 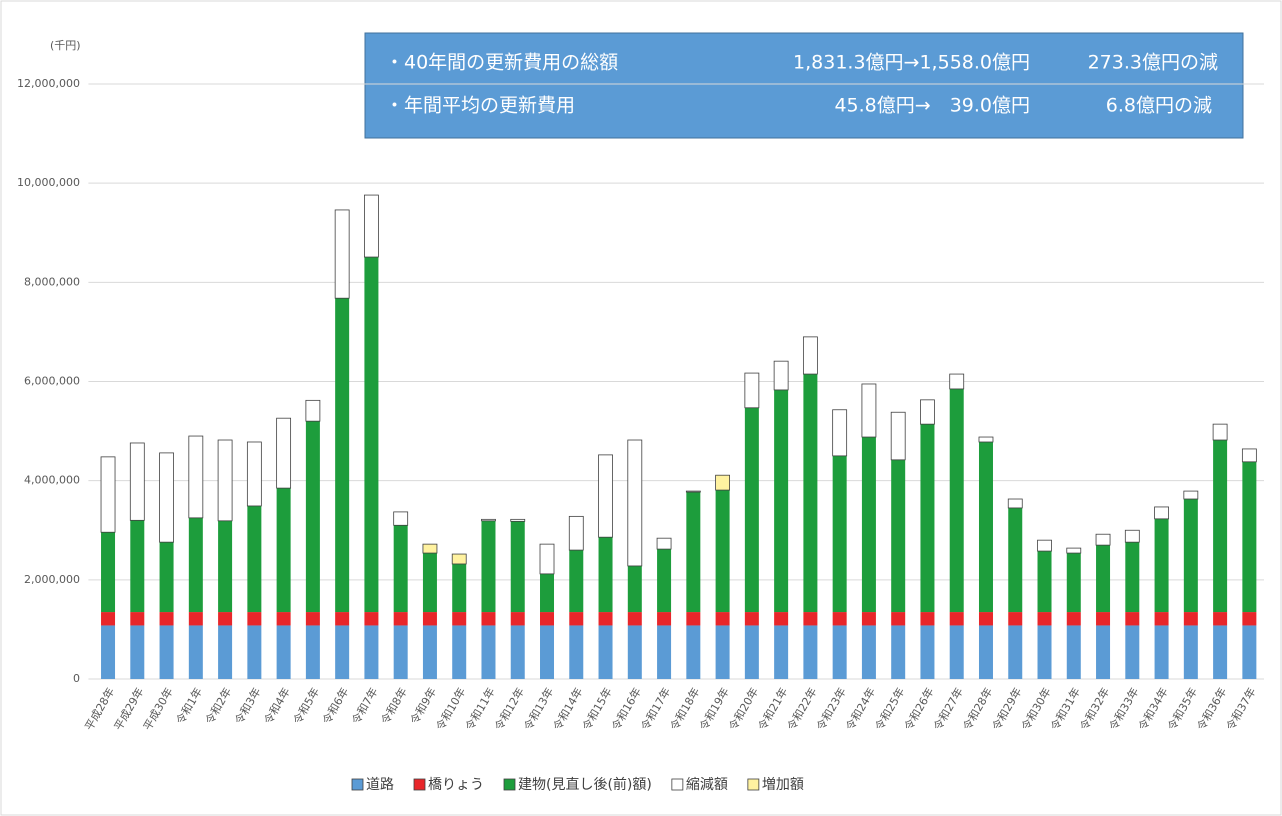 What do you see at coordinates (804, 85) in the screenshot?
I see `info-box` at bounding box center [804, 85].